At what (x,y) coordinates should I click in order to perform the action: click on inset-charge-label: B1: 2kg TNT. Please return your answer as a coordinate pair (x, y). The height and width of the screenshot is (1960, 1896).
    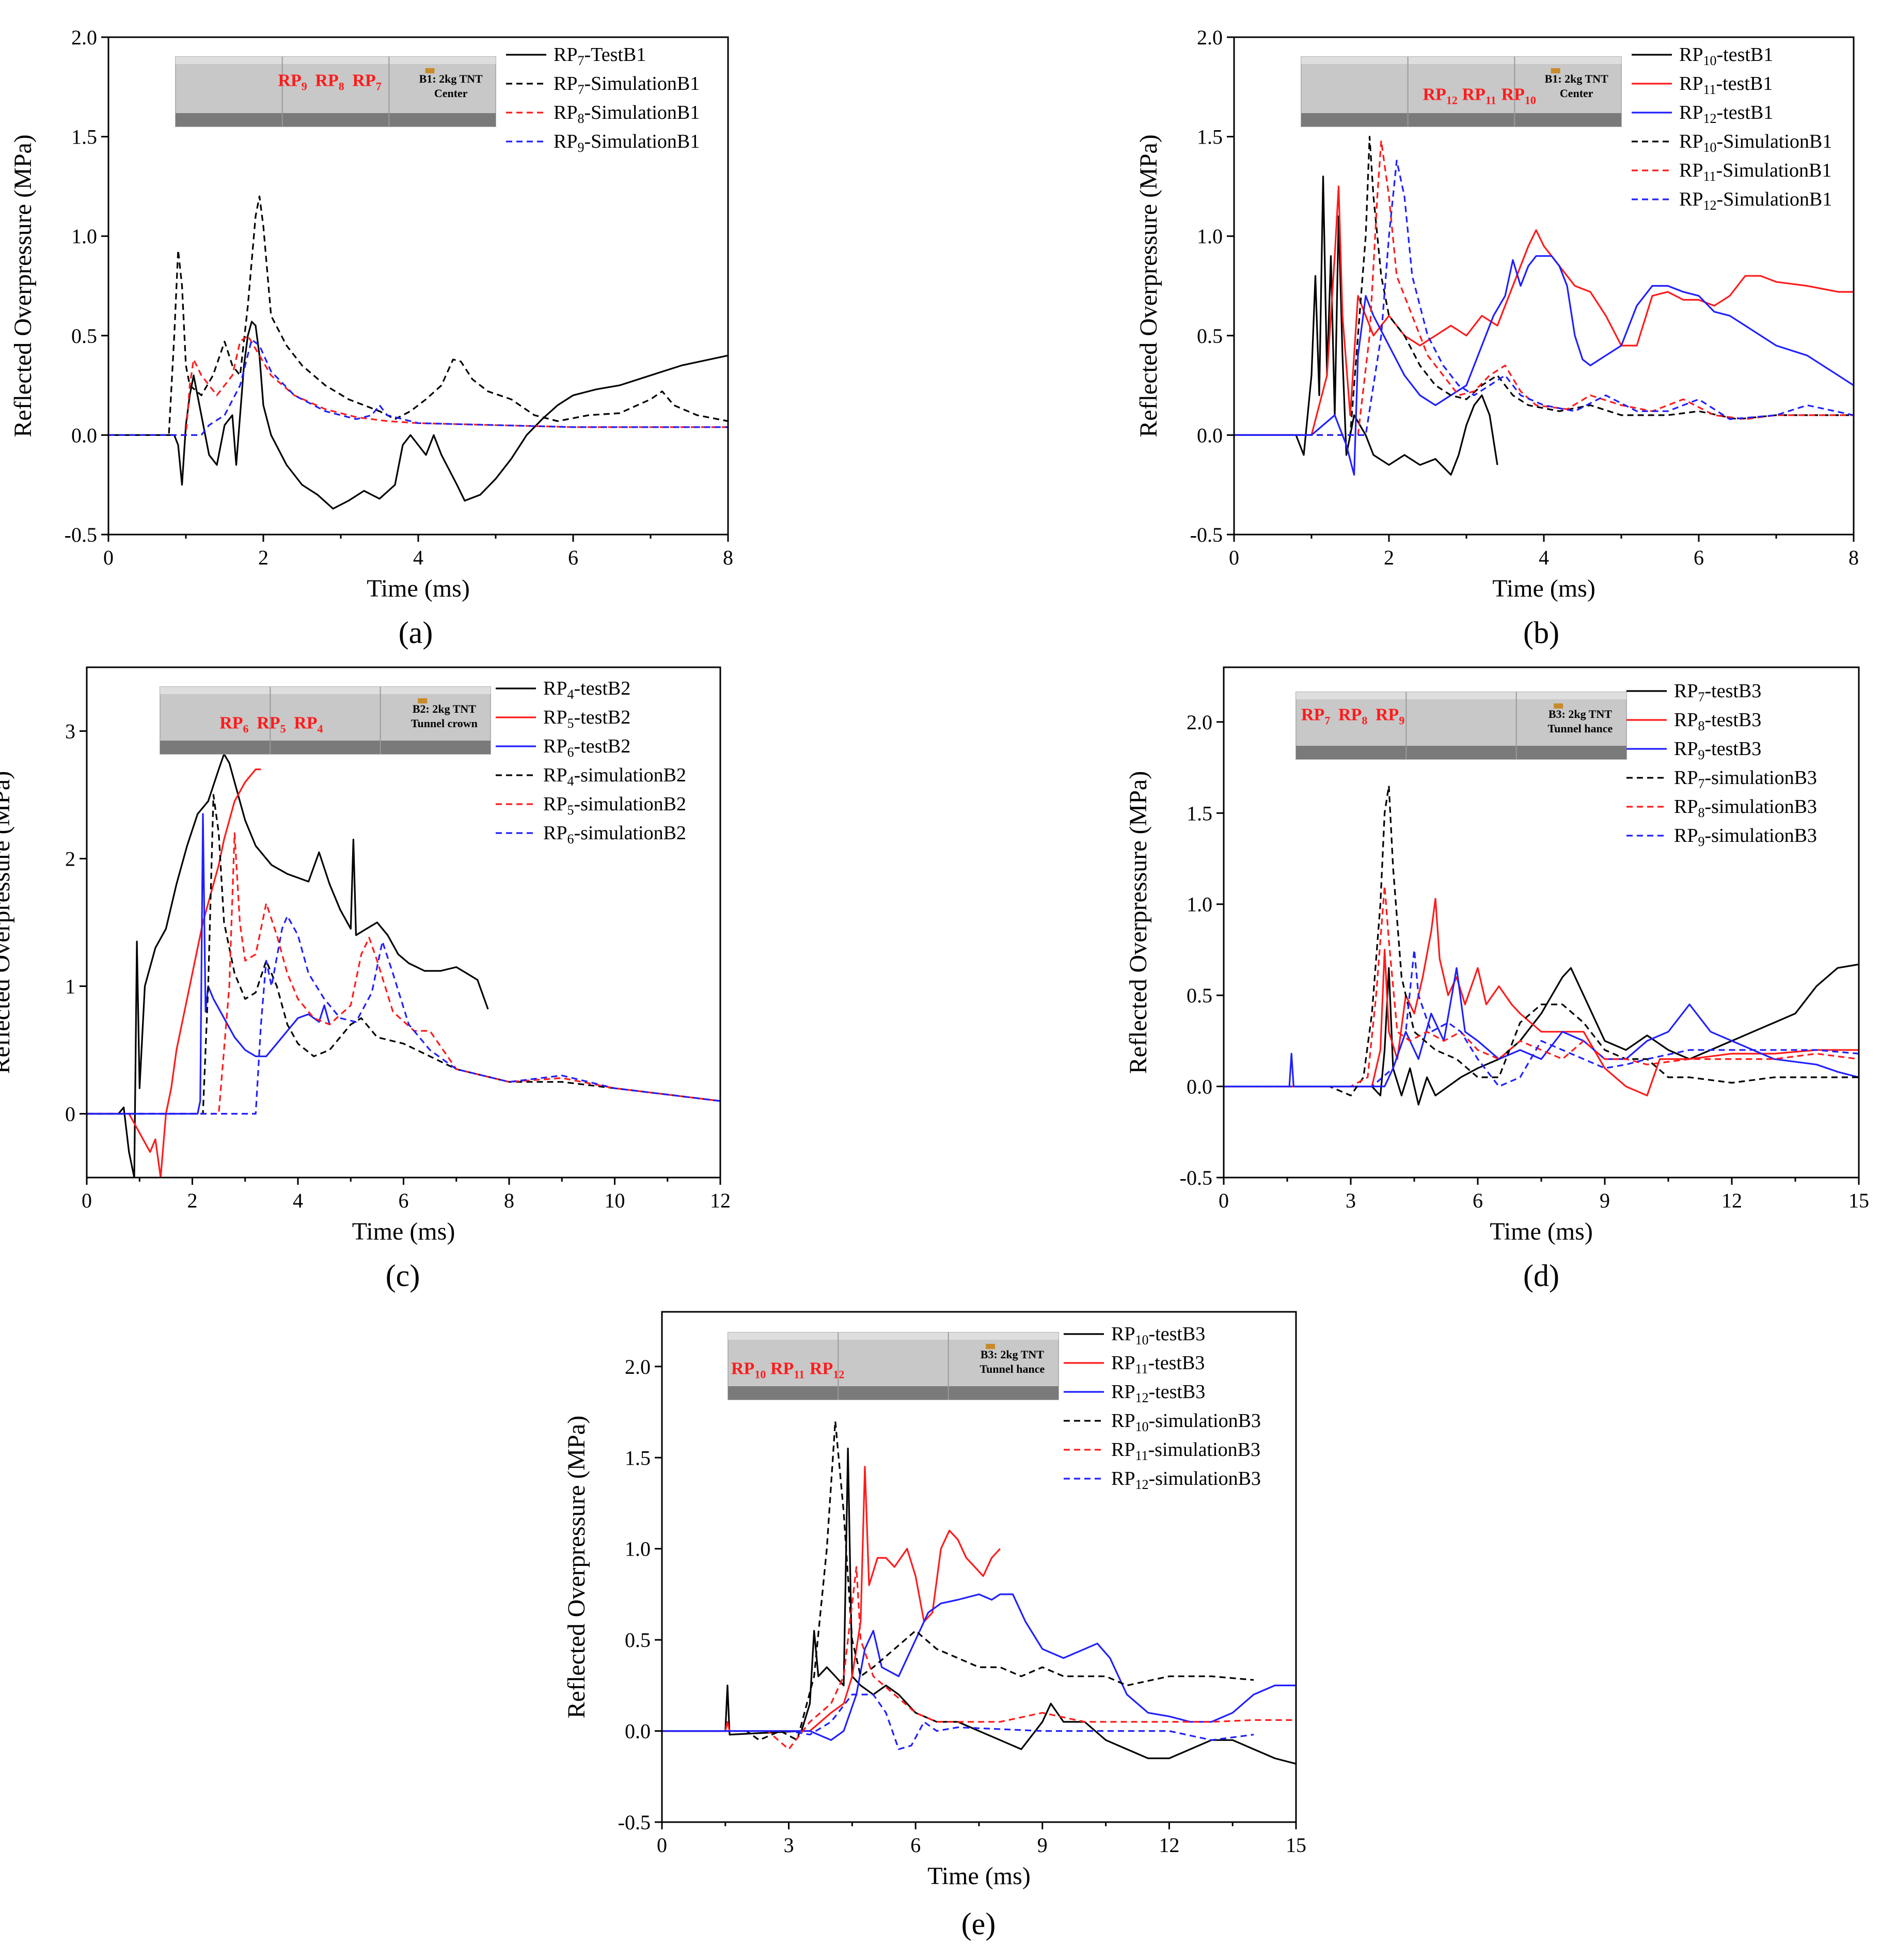
    Looking at the image, I should click on (451, 79).